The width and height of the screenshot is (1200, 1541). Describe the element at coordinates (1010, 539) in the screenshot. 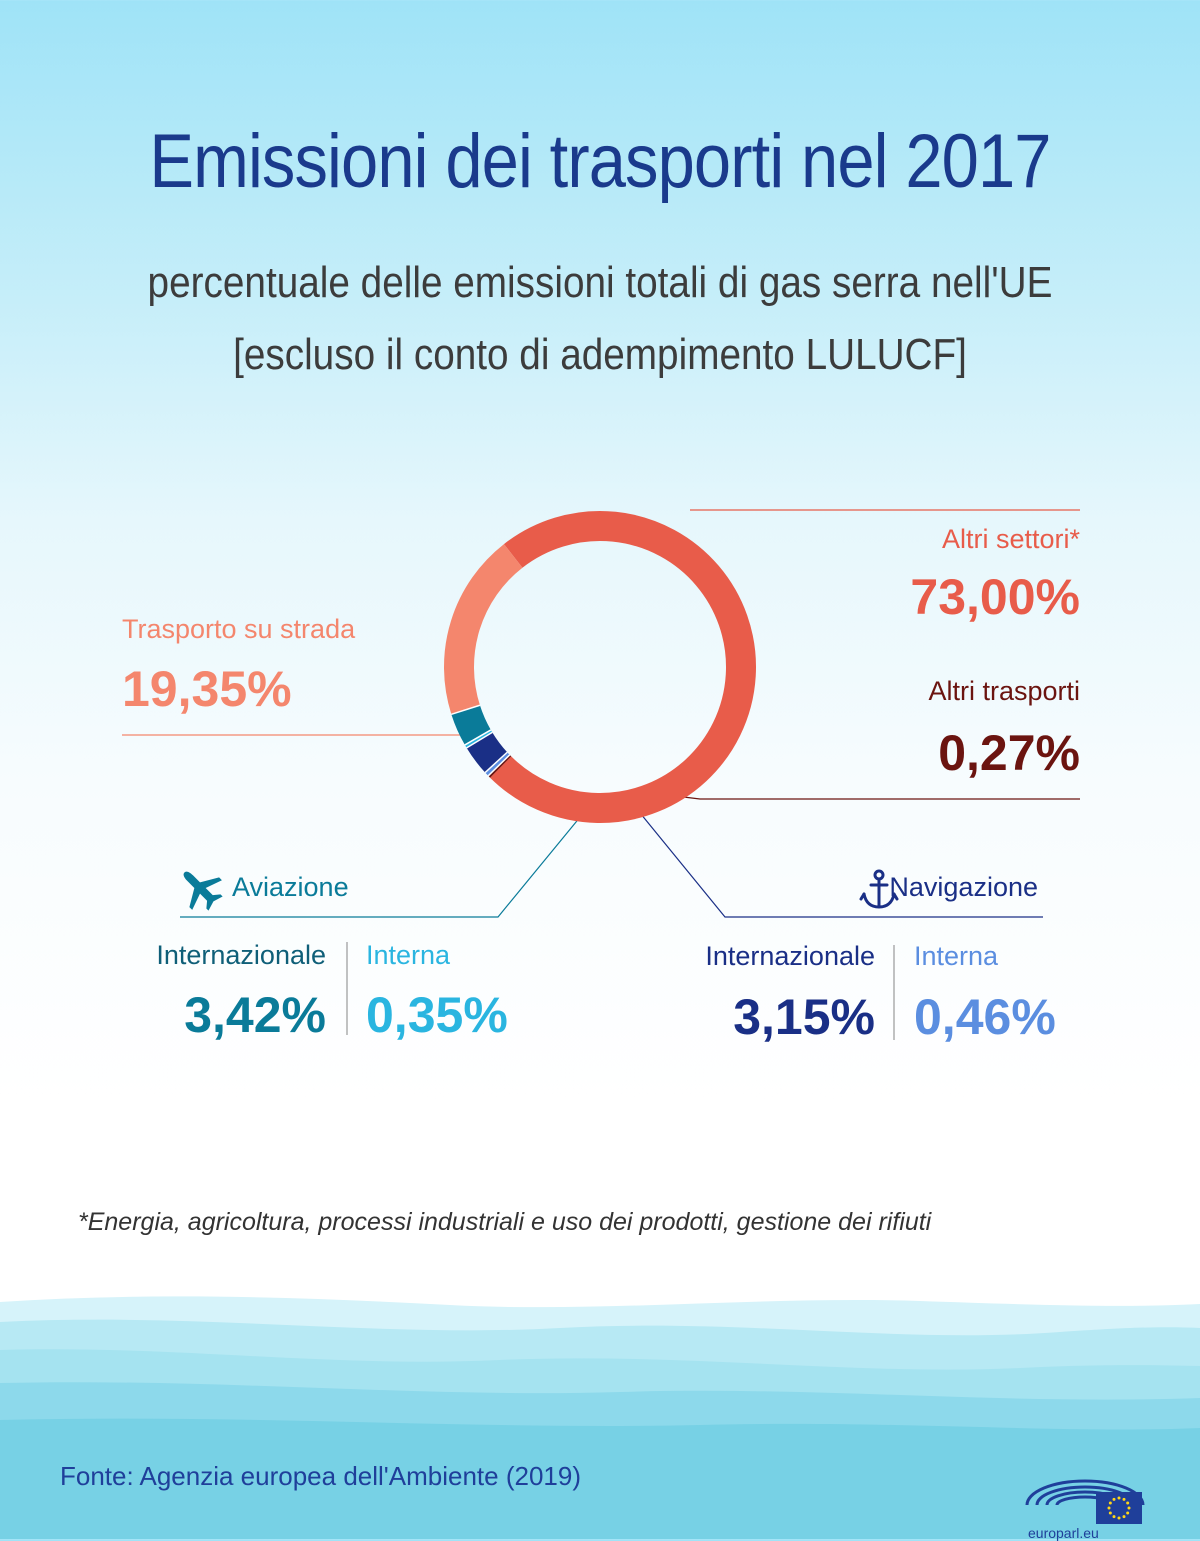

I see `label-altri-settori: Altri settori*` at that location.